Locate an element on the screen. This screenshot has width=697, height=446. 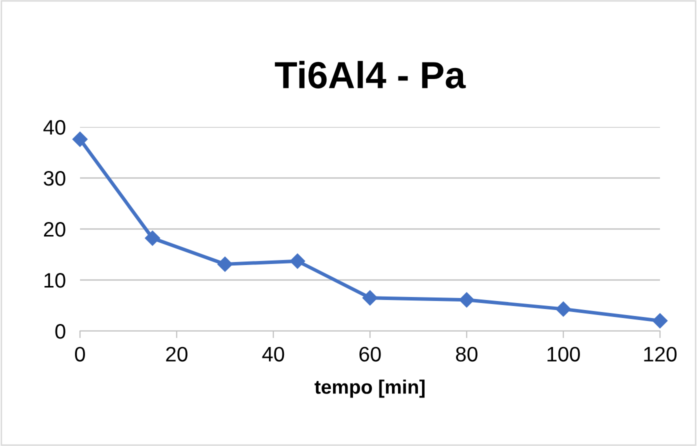
y-tick-label: 10 is located at coordinates (55, 280).